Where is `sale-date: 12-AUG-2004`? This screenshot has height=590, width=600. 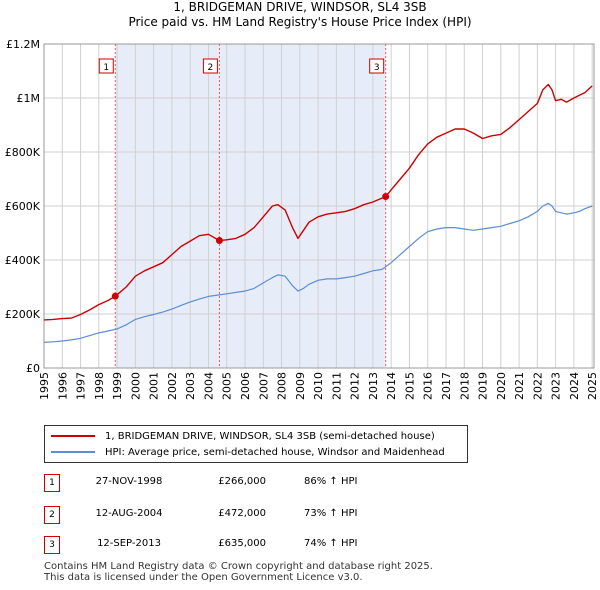
sale-date: 12-AUG-2004 is located at coordinates (129, 513).